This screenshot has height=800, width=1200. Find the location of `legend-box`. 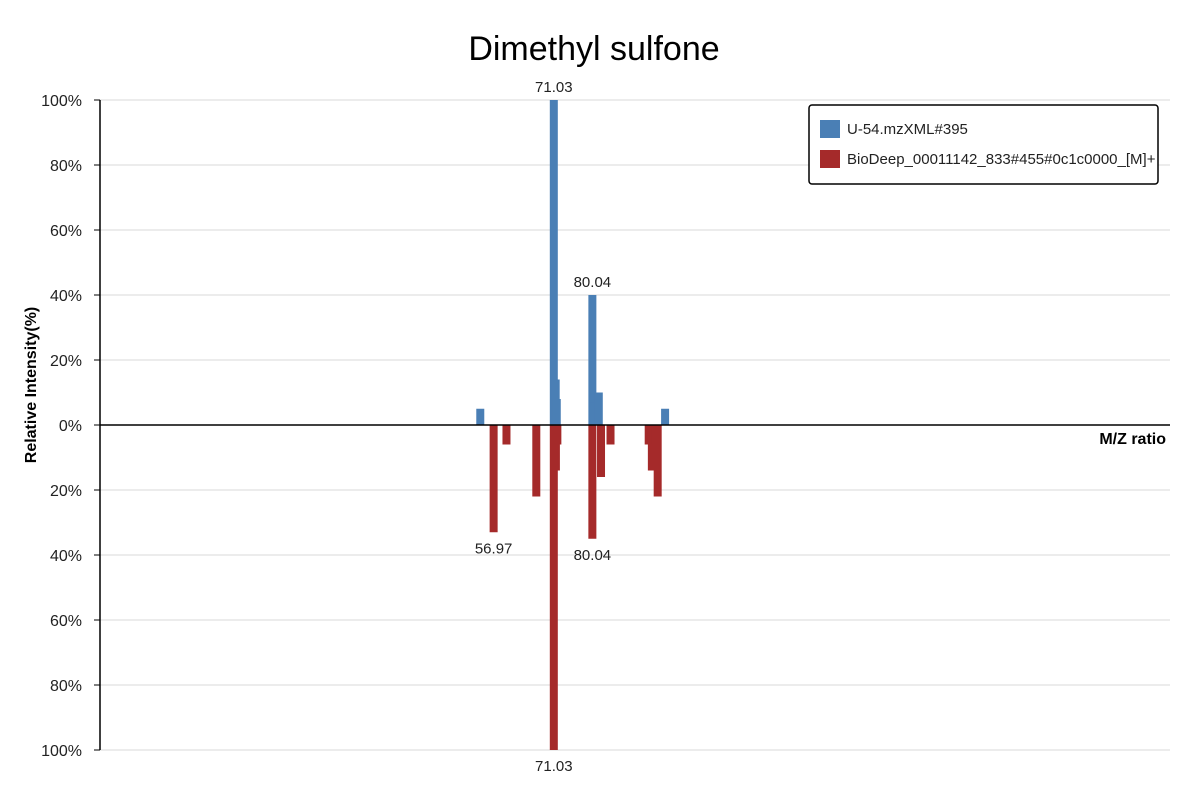

legend-box is located at coordinates (983, 144).